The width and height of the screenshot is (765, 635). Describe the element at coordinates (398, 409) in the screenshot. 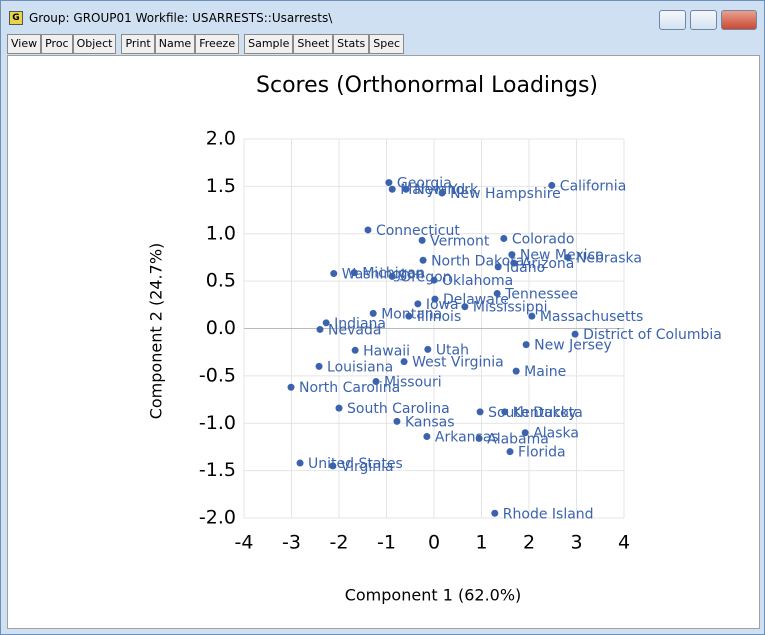

I see `point-label: South Carolina` at that location.